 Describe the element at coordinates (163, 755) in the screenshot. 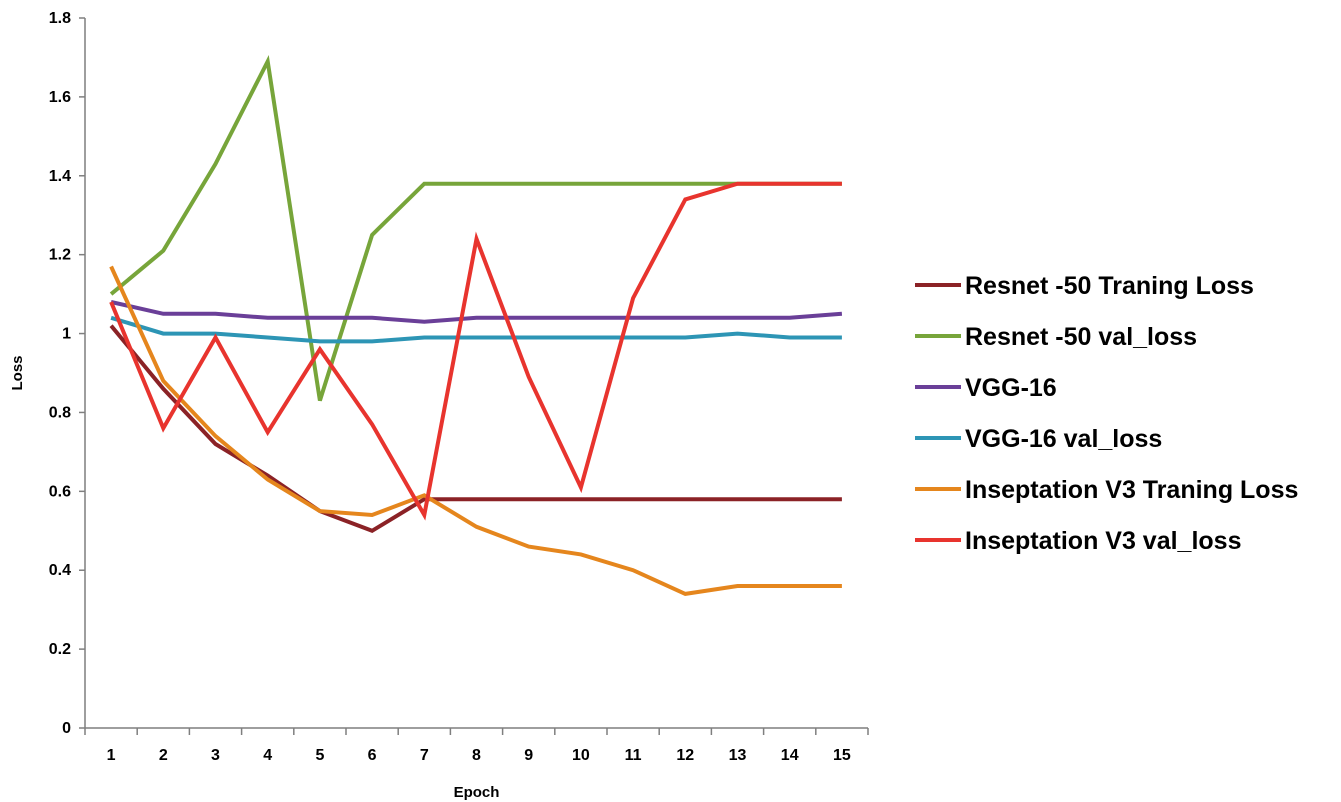

I see `x-tick-label: 2` at that location.